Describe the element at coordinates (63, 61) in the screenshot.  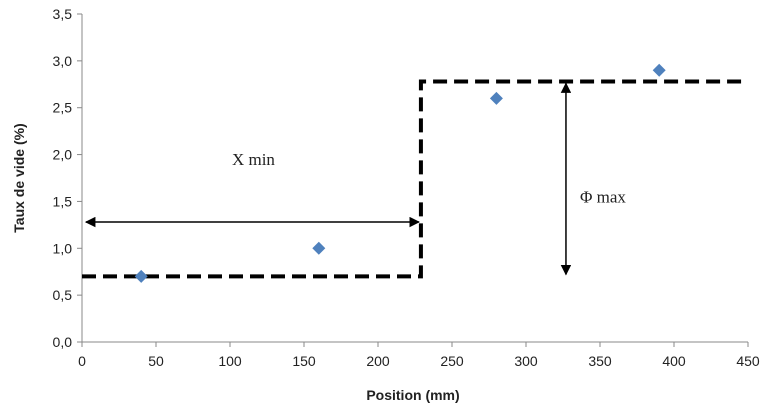
I see `y-tick-label: 3,0` at that location.